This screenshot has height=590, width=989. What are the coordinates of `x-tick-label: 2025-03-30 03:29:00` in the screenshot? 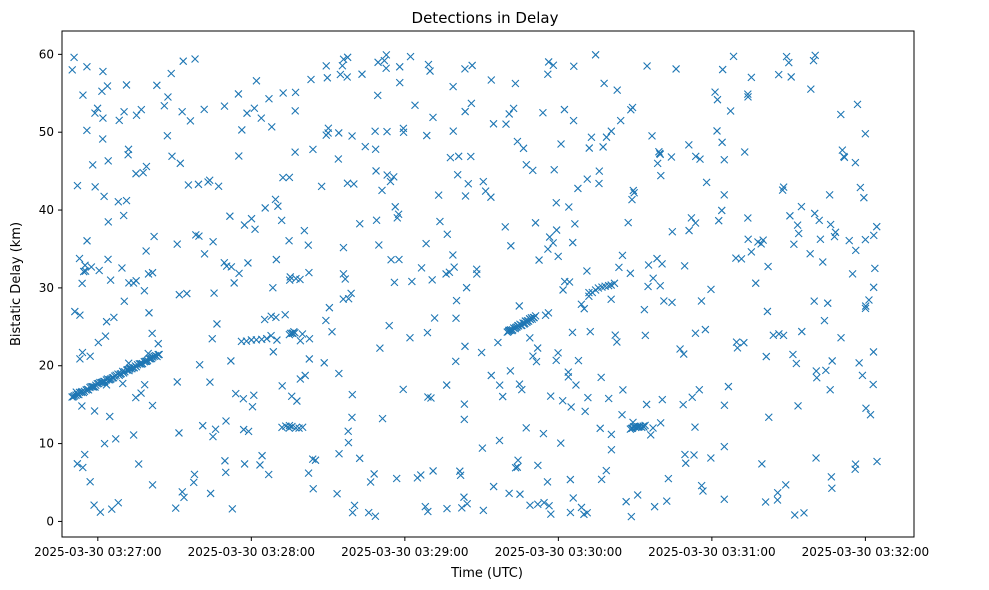 It's located at (404, 552).